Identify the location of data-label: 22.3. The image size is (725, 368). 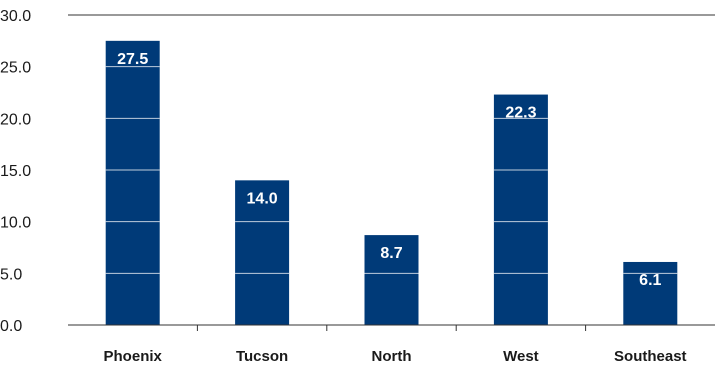
(520, 113).